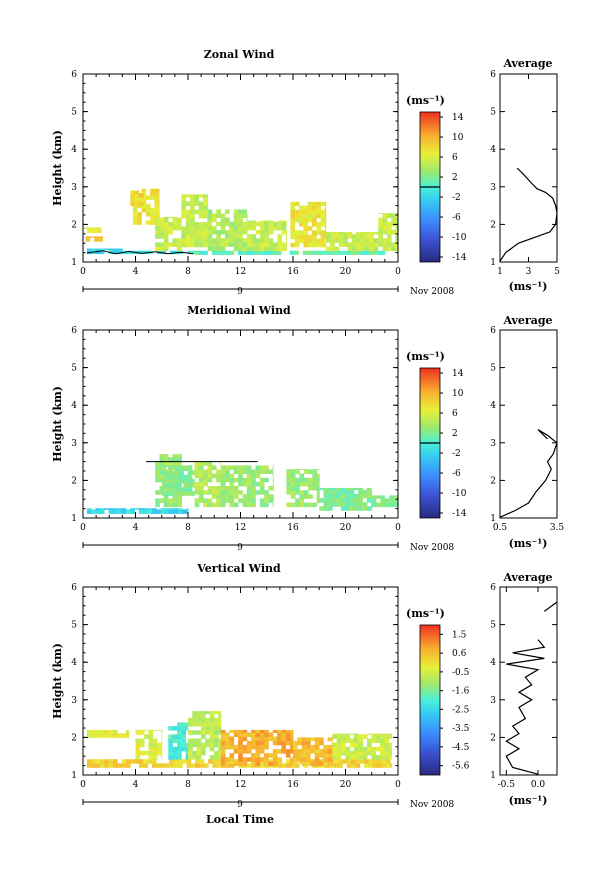  What do you see at coordinates (550, 606) in the screenshot?
I see `average-profile-line-upper` at bounding box center [550, 606].